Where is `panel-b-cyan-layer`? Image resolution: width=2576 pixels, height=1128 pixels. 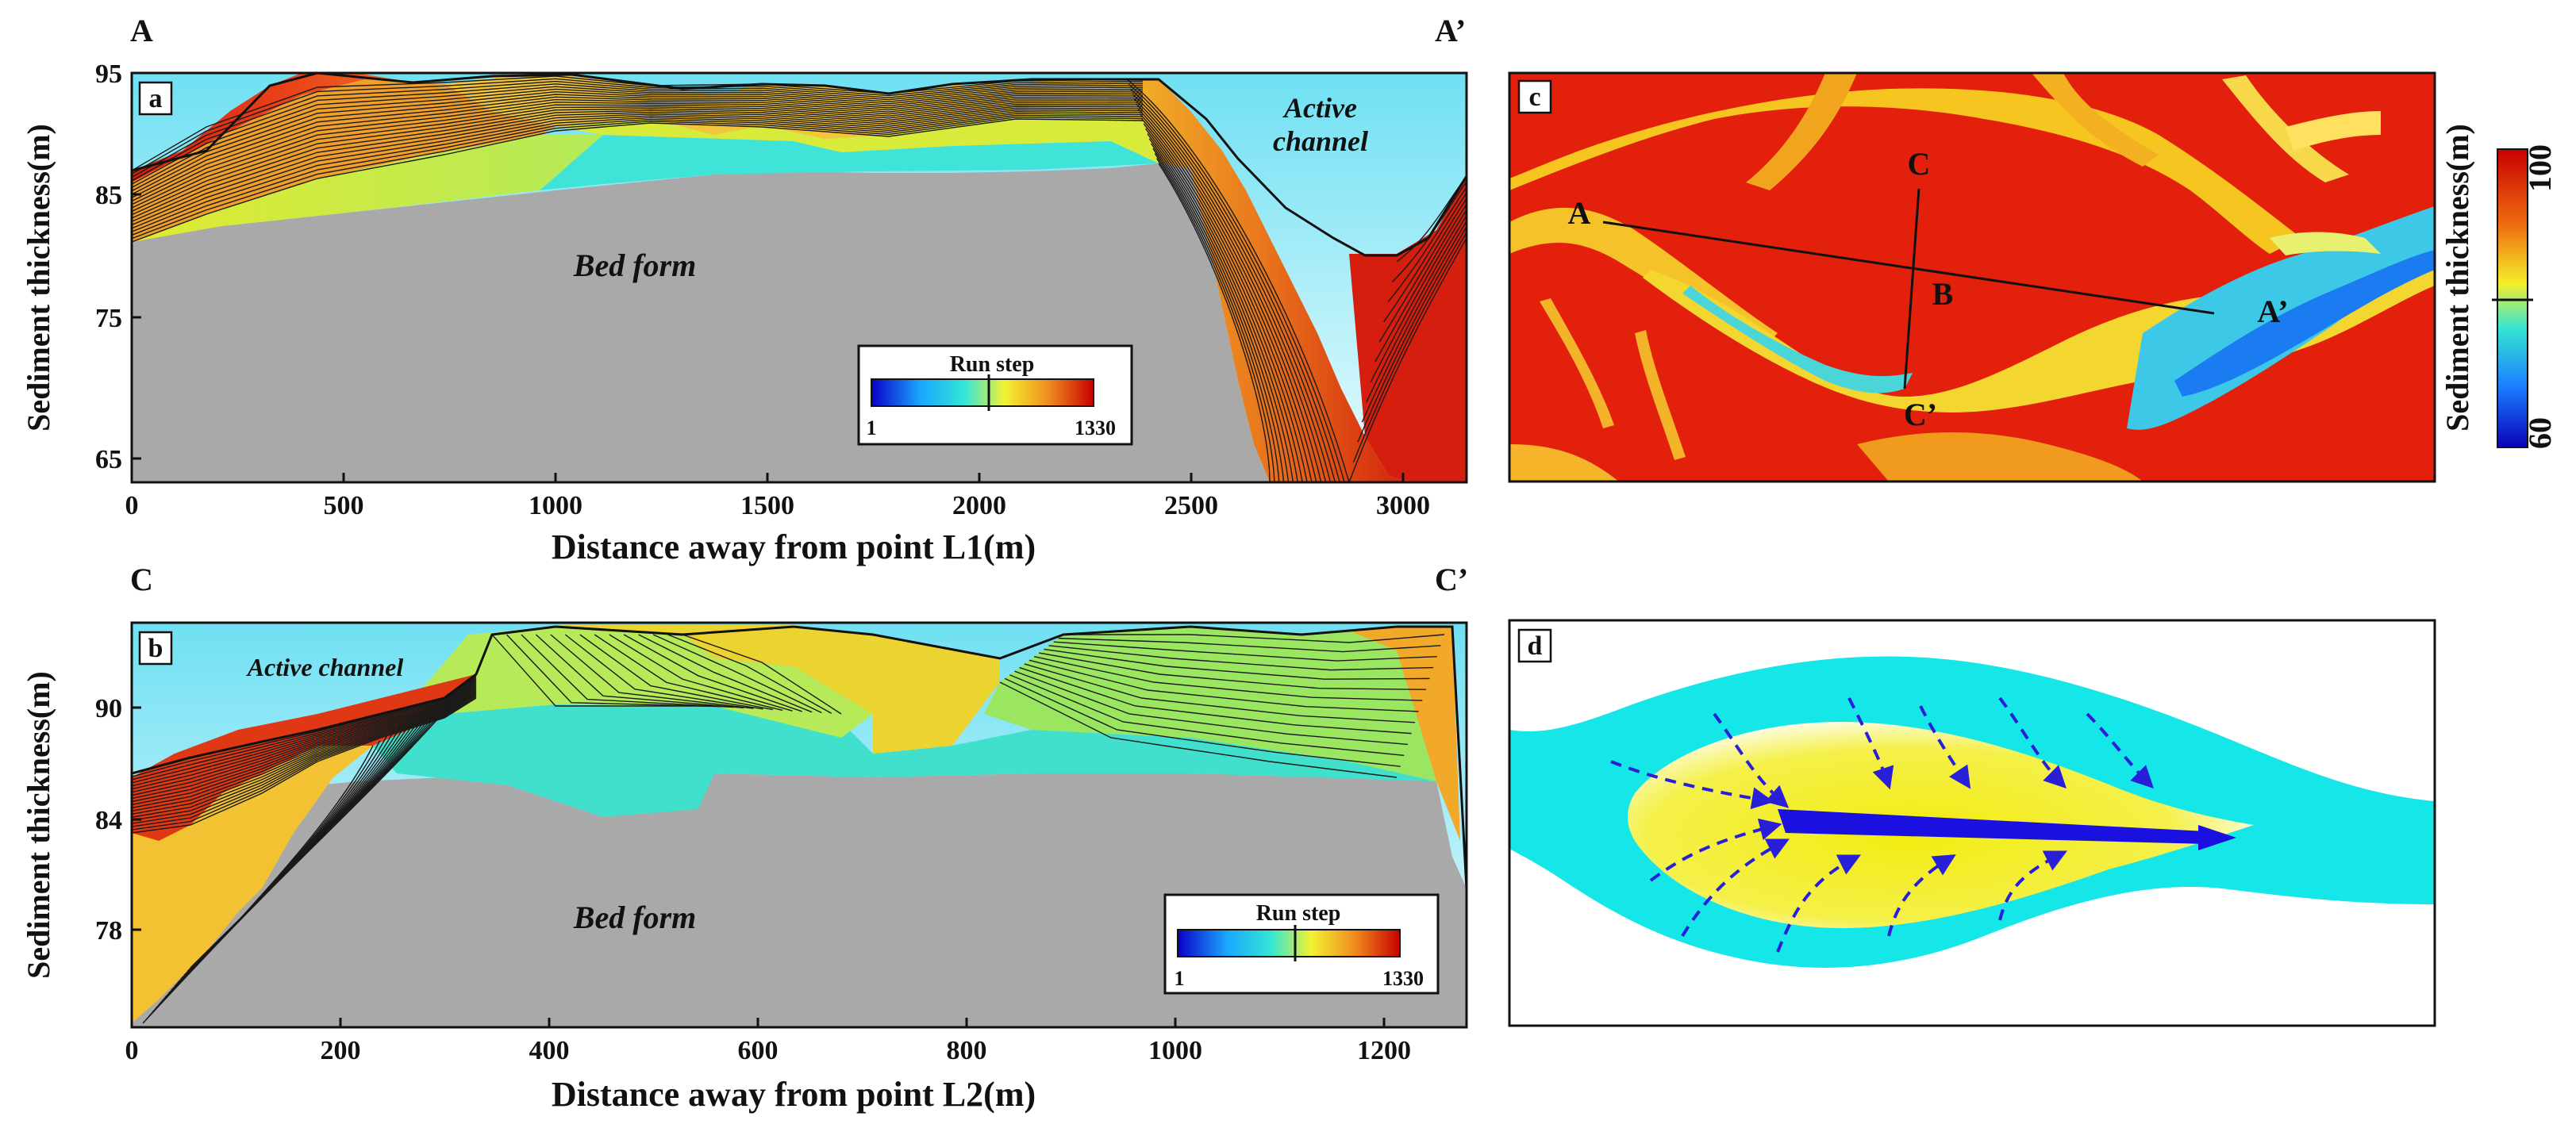 panel-b-cyan-layer is located at coordinates (904, 761).